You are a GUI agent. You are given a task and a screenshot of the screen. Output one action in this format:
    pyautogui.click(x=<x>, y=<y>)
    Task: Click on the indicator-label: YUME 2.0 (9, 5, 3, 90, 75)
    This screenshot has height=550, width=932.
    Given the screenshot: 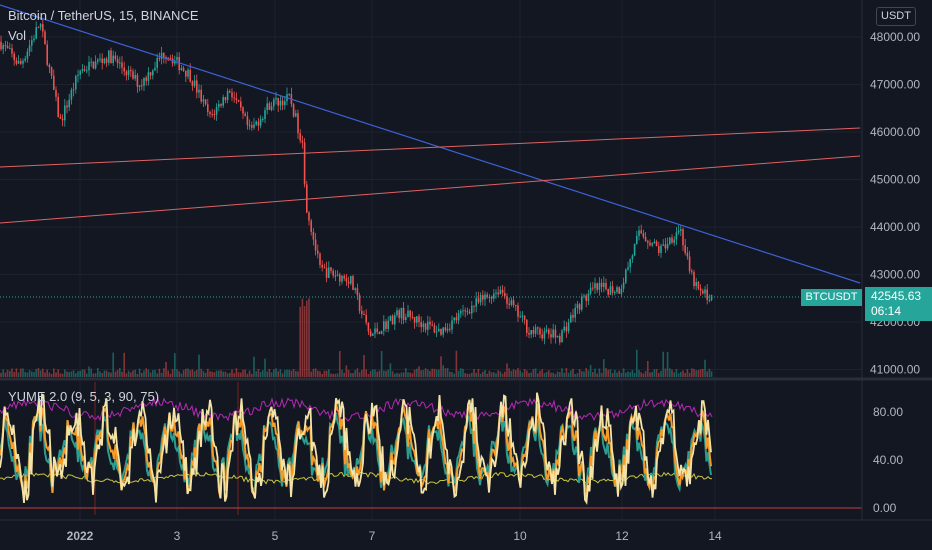 What is the action you would take?
    pyautogui.click(x=84, y=396)
    